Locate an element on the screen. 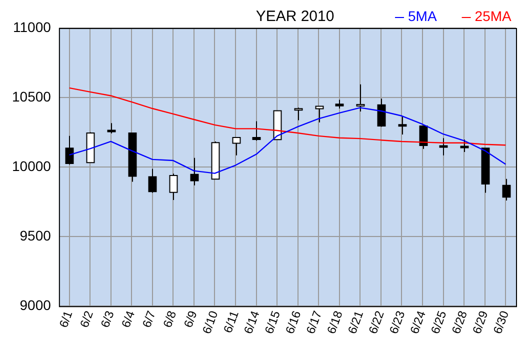 The height and width of the screenshot is (341, 530). x-tick-label: 6/30 is located at coordinates (501, 322).